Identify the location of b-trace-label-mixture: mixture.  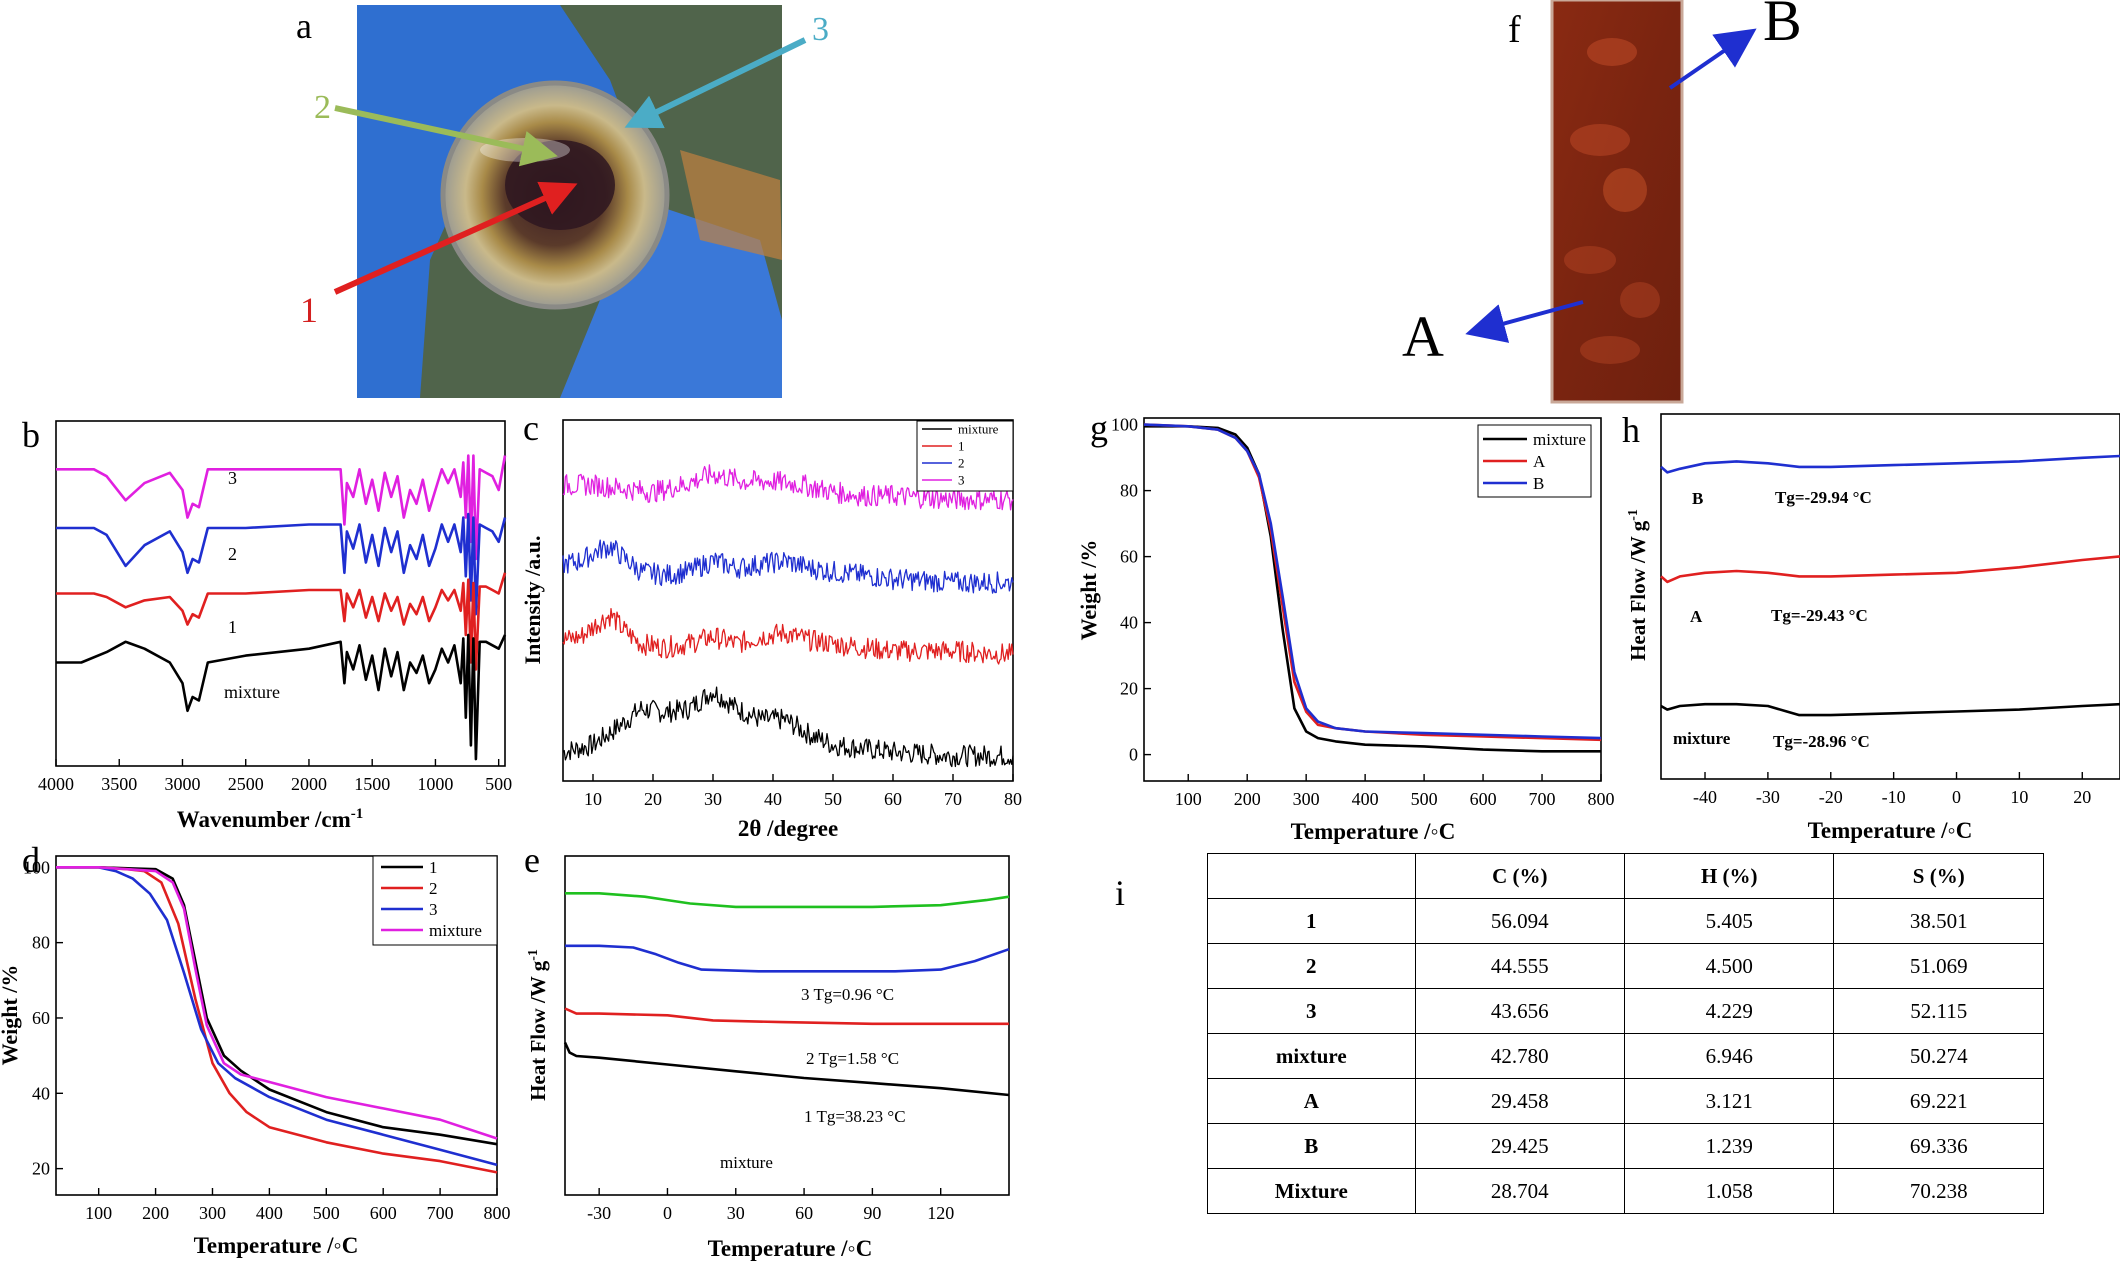
(252, 692).